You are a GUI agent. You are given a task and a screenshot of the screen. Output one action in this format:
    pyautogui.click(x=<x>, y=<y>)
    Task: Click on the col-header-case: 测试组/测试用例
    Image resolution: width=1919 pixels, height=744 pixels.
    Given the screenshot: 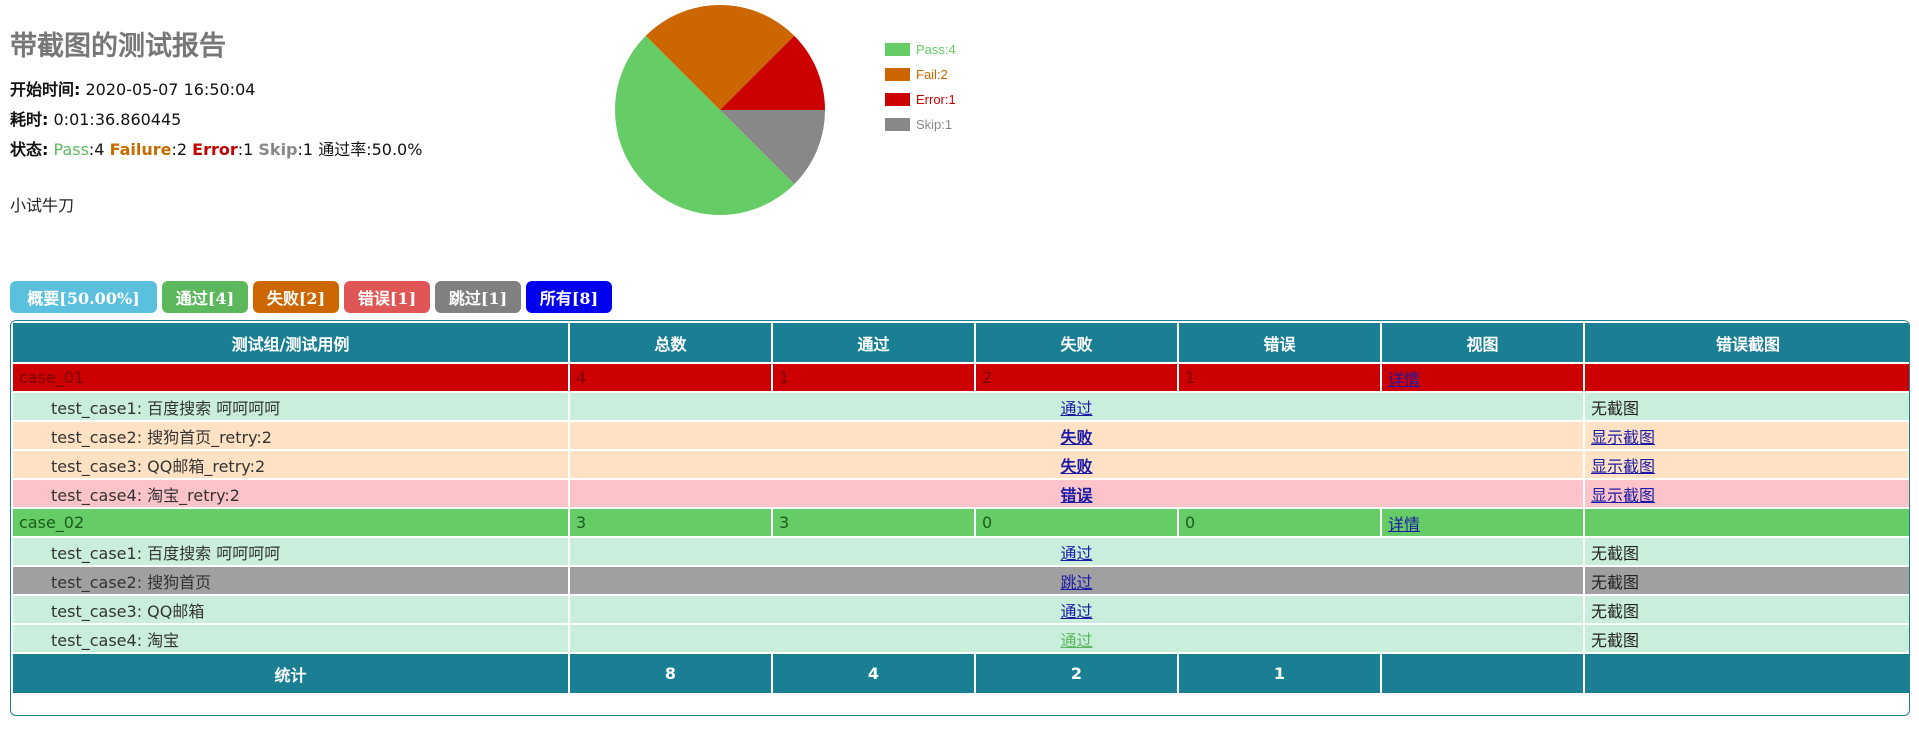 What is the action you would take?
    pyautogui.click(x=290, y=342)
    